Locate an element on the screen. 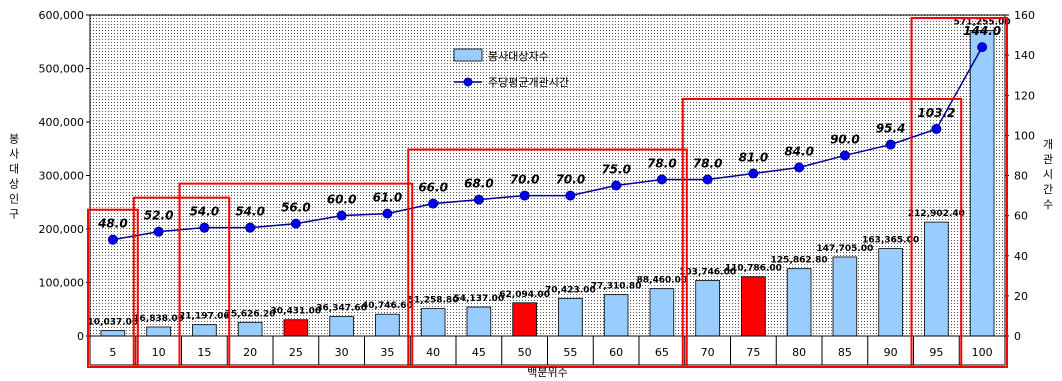 The image size is (1062, 381). legend-label-bar: 봉사대상자수 is located at coordinates (518, 56).